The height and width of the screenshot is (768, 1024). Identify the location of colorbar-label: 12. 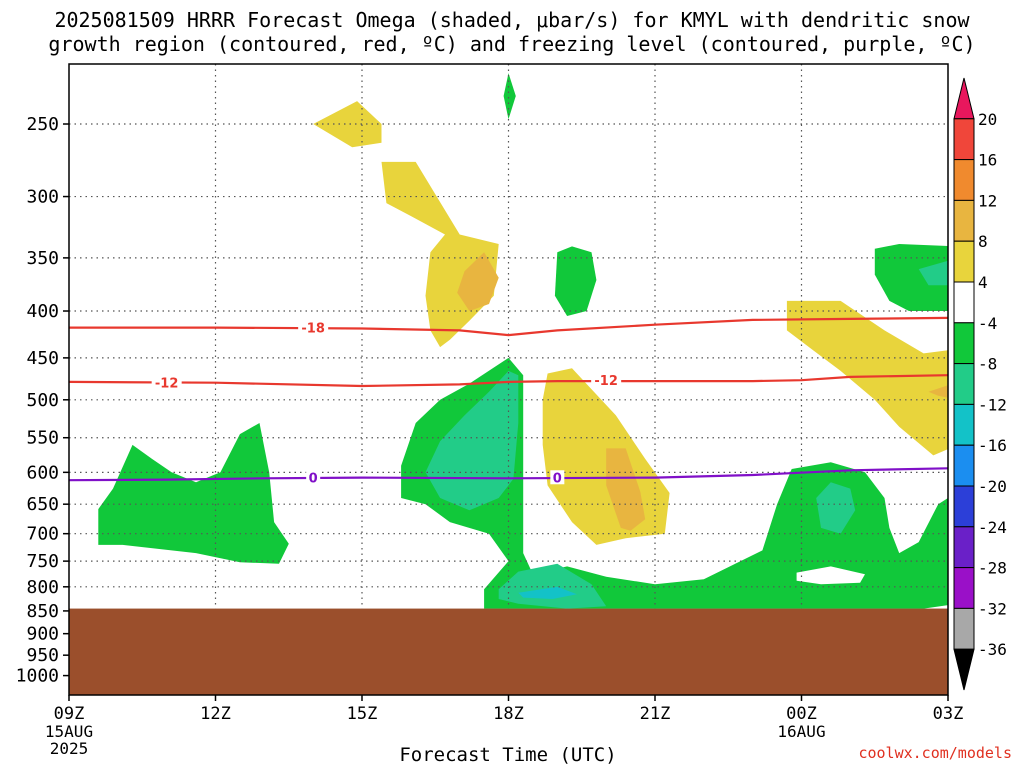
(987, 200).